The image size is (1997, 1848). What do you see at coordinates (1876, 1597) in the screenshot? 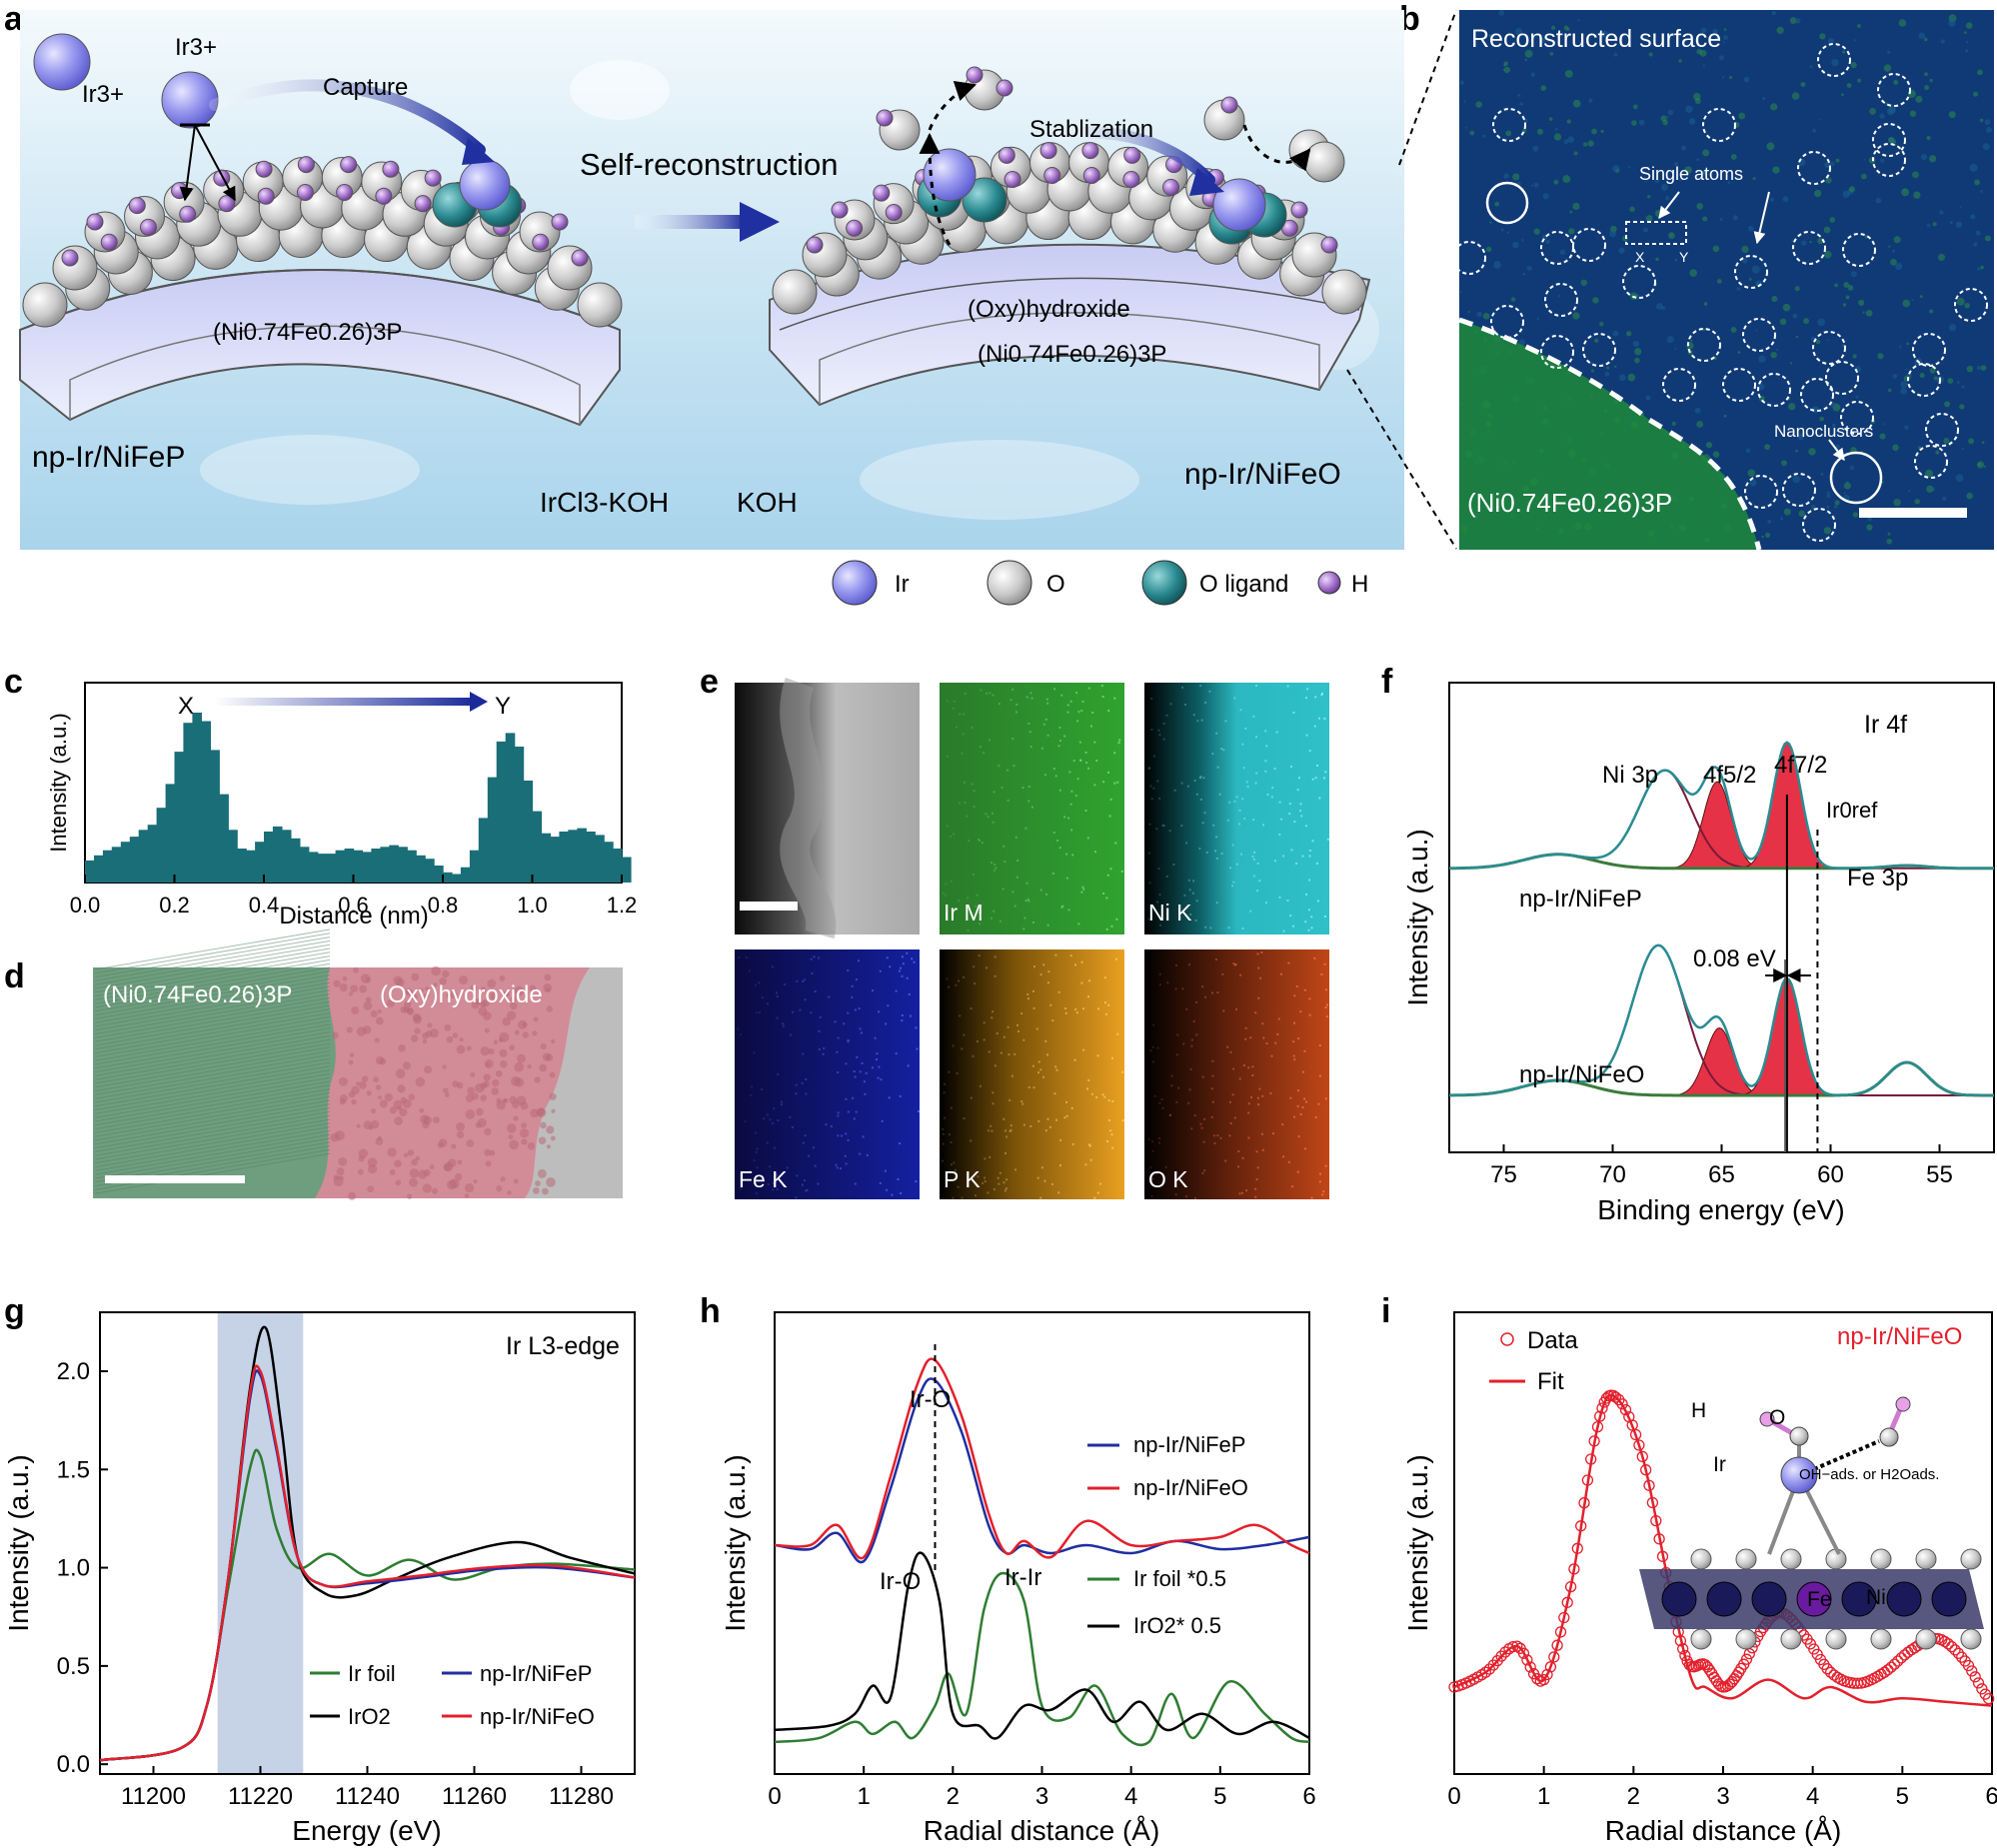
I see `i-inset-ni: Ni` at bounding box center [1876, 1597].